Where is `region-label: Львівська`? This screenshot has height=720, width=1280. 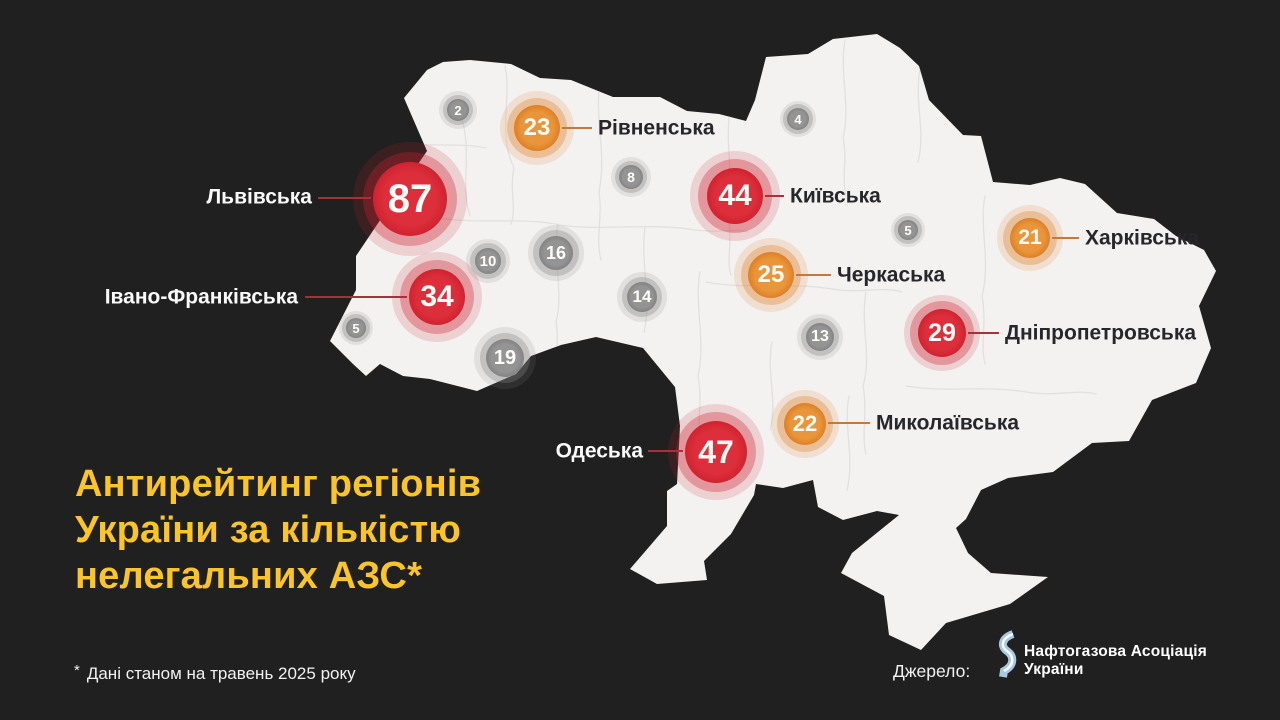 region-label: Львівська is located at coordinates (259, 197).